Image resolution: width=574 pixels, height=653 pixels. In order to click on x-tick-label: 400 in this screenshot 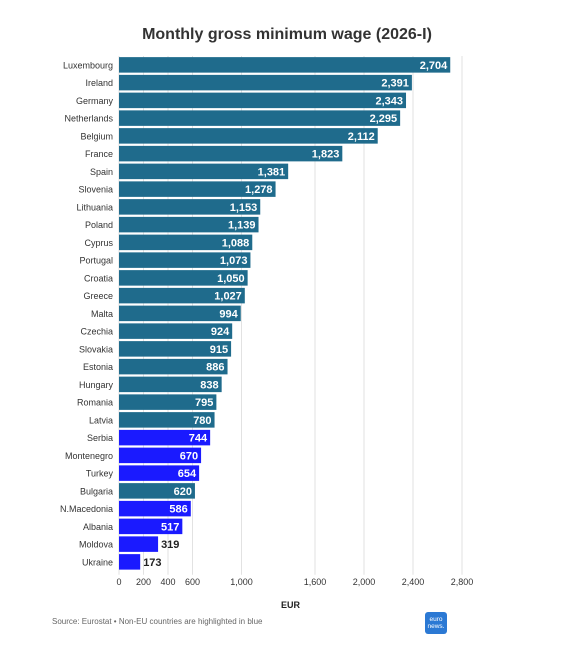, I will do `click(167, 582)`.